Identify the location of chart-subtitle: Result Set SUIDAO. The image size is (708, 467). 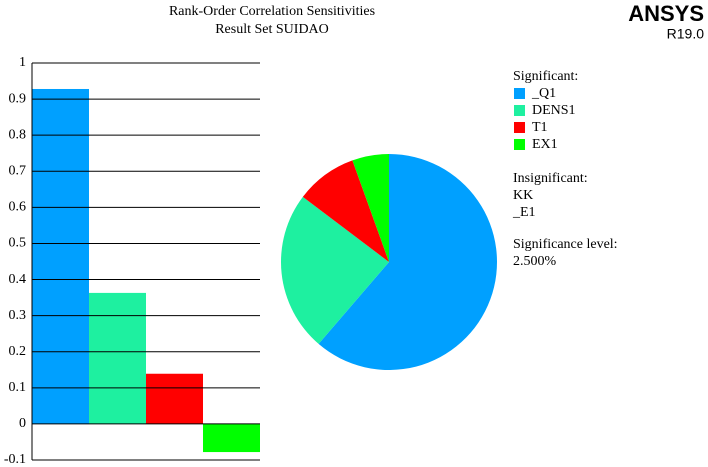
(272, 29).